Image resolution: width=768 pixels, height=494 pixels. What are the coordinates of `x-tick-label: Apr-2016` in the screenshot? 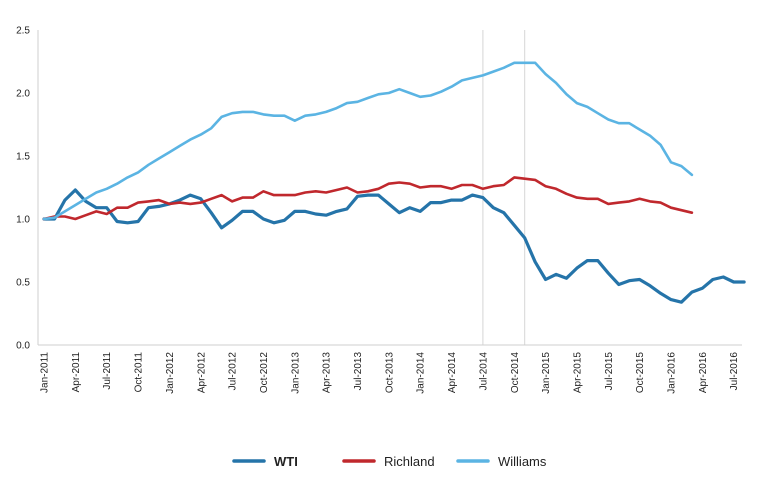 It's located at (703, 373).